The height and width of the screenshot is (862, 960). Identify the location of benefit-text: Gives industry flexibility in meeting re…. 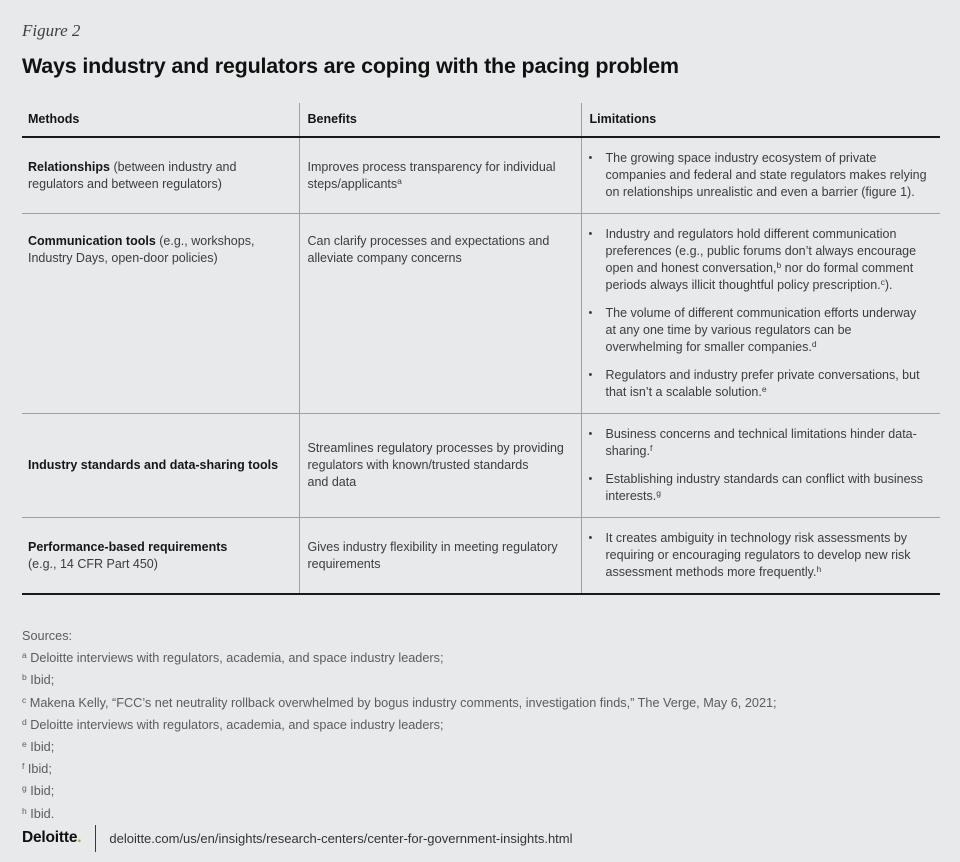
(432, 555).